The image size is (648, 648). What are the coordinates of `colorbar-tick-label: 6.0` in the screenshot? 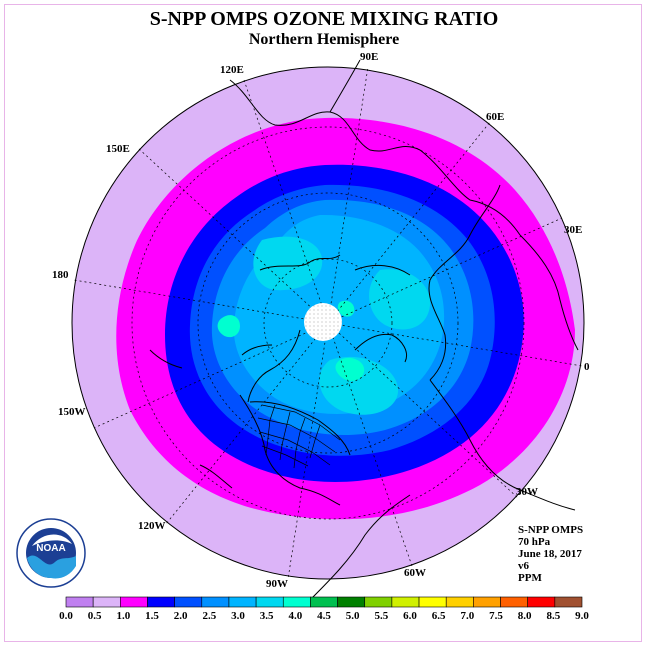 It's located at (410, 616).